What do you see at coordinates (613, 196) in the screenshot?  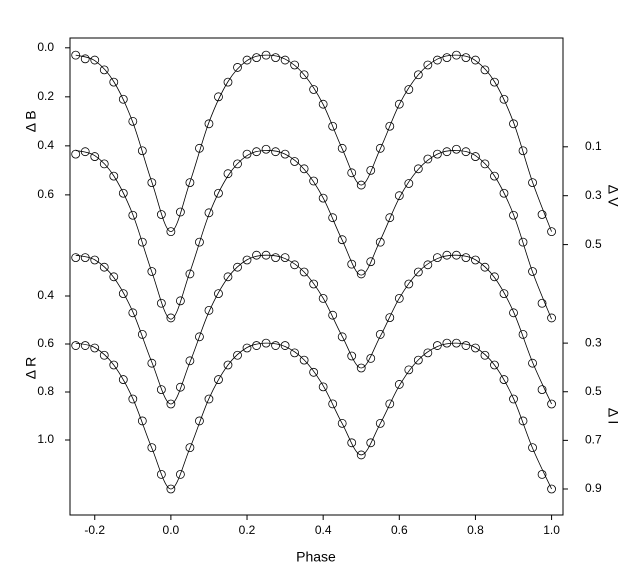 I see `y-axis-label: Δ V` at bounding box center [613, 196].